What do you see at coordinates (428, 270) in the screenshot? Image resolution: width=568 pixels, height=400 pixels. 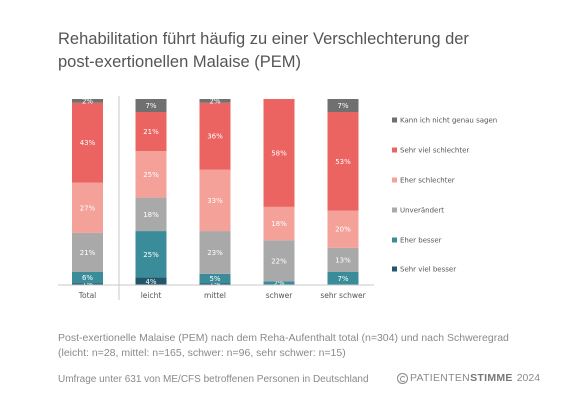 I see `legend-label: Sehr viel besser` at bounding box center [428, 270].